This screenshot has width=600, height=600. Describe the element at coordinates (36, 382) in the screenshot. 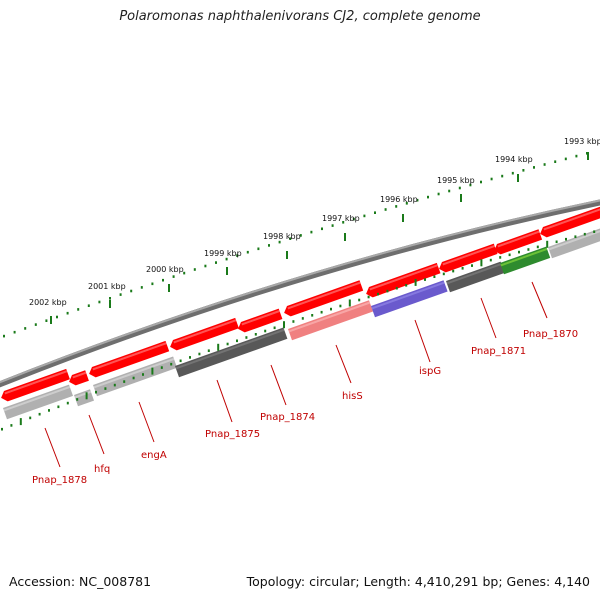

I see `forward-gene-1-sheen` at that location.